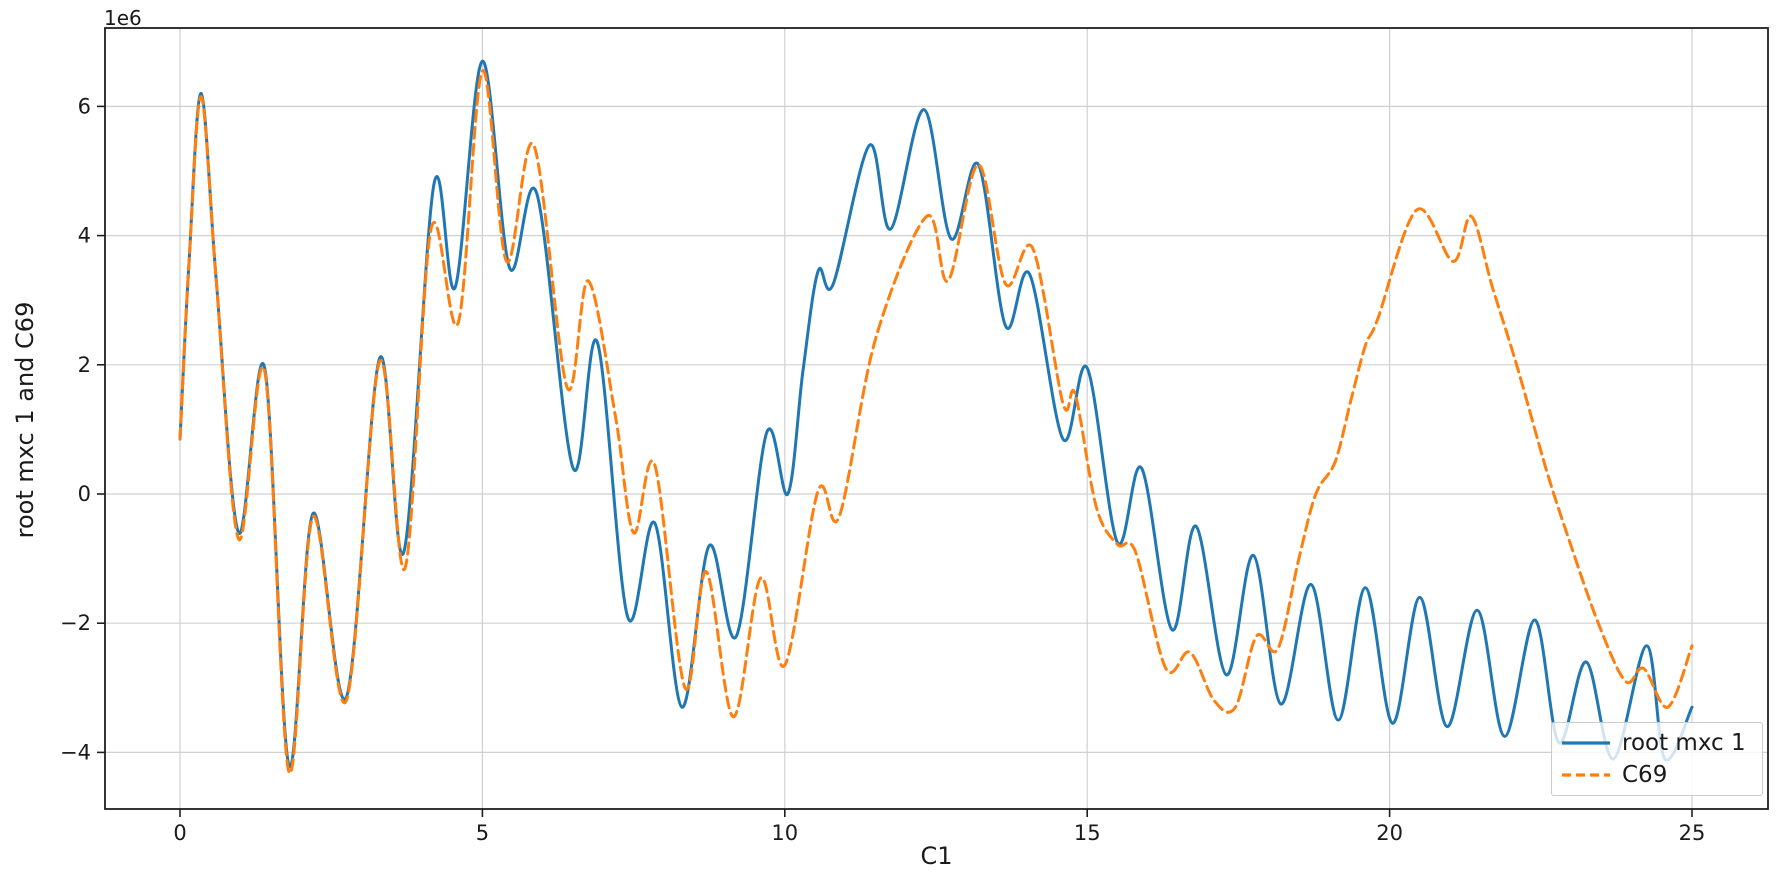 The height and width of the screenshot is (878, 1788). I want to click on y-tick-label: 6, so click(84, 106).